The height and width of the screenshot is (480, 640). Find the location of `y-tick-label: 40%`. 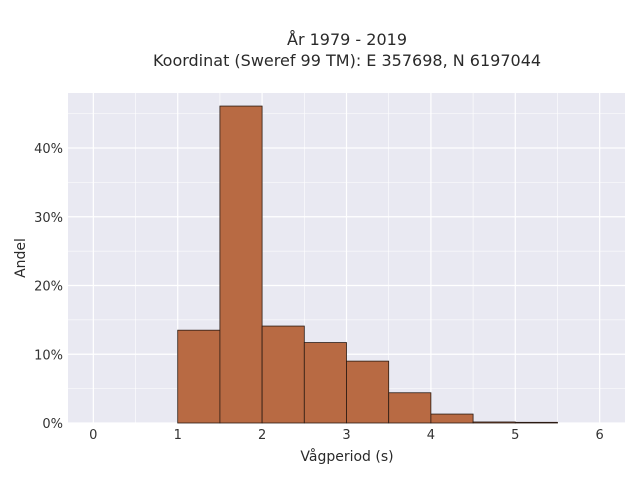

y-tick-label: 40% is located at coordinates (48, 149).